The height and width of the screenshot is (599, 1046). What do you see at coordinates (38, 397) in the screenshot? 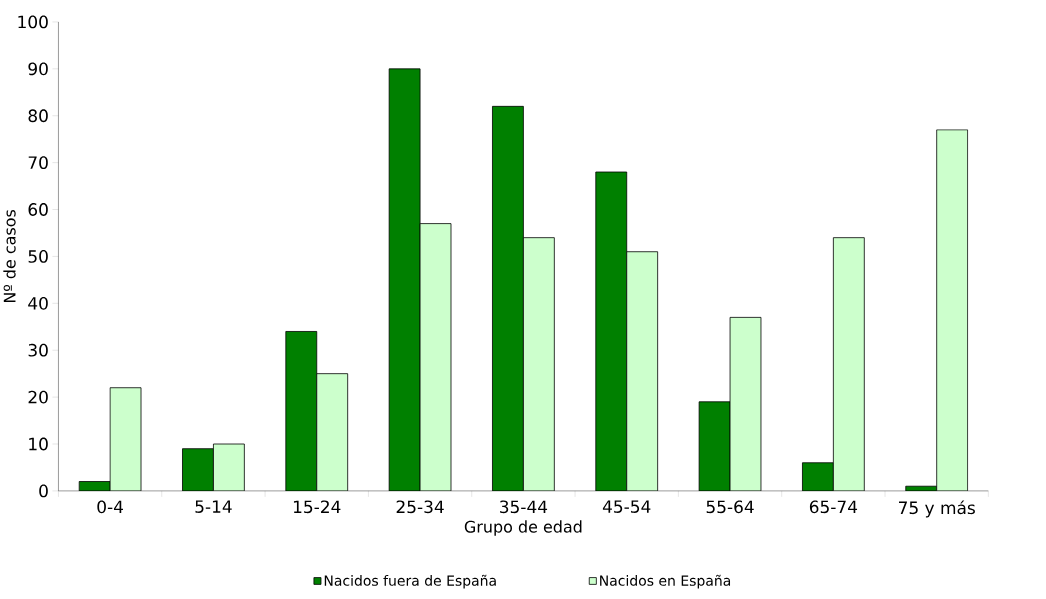
I see `y-tick-label: 20` at bounding box center [38, 397].